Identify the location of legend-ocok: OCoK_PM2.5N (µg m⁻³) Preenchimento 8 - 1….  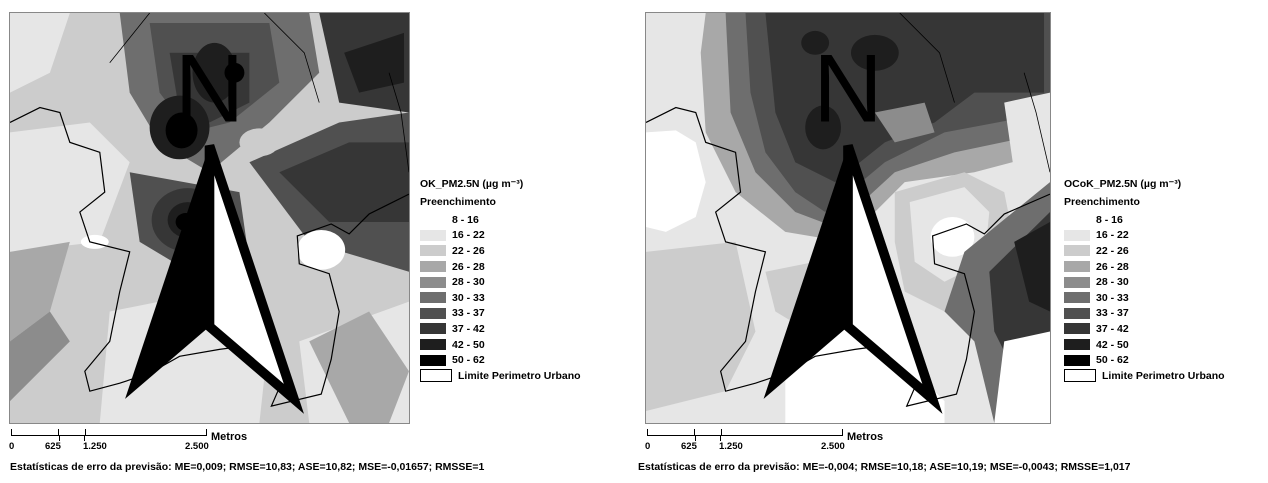
(1144, 281).